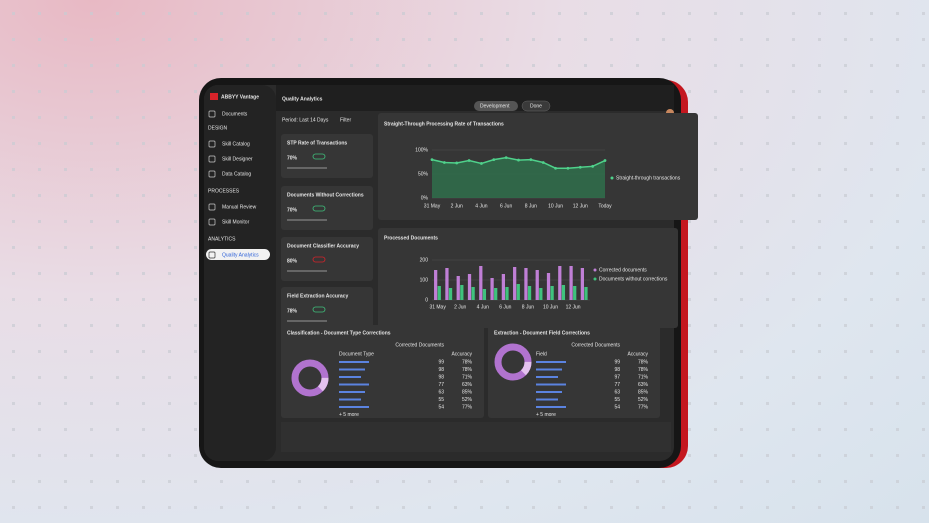 The width and height of the screenshot is (929, 523). Describe the element at coordinates (505, 307) in the screenshot. I see `x-tick-label: 6 Jun` at that location.